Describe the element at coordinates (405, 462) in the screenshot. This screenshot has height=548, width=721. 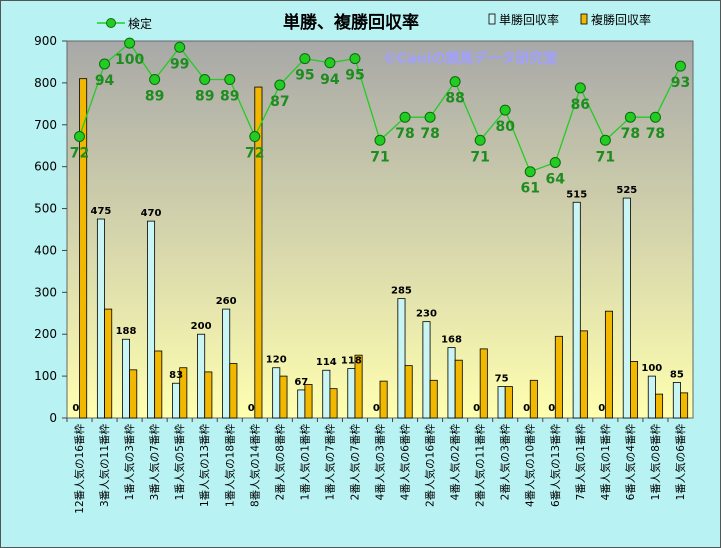
I see `x-category-label: 4番人気の6番枠` at that location.